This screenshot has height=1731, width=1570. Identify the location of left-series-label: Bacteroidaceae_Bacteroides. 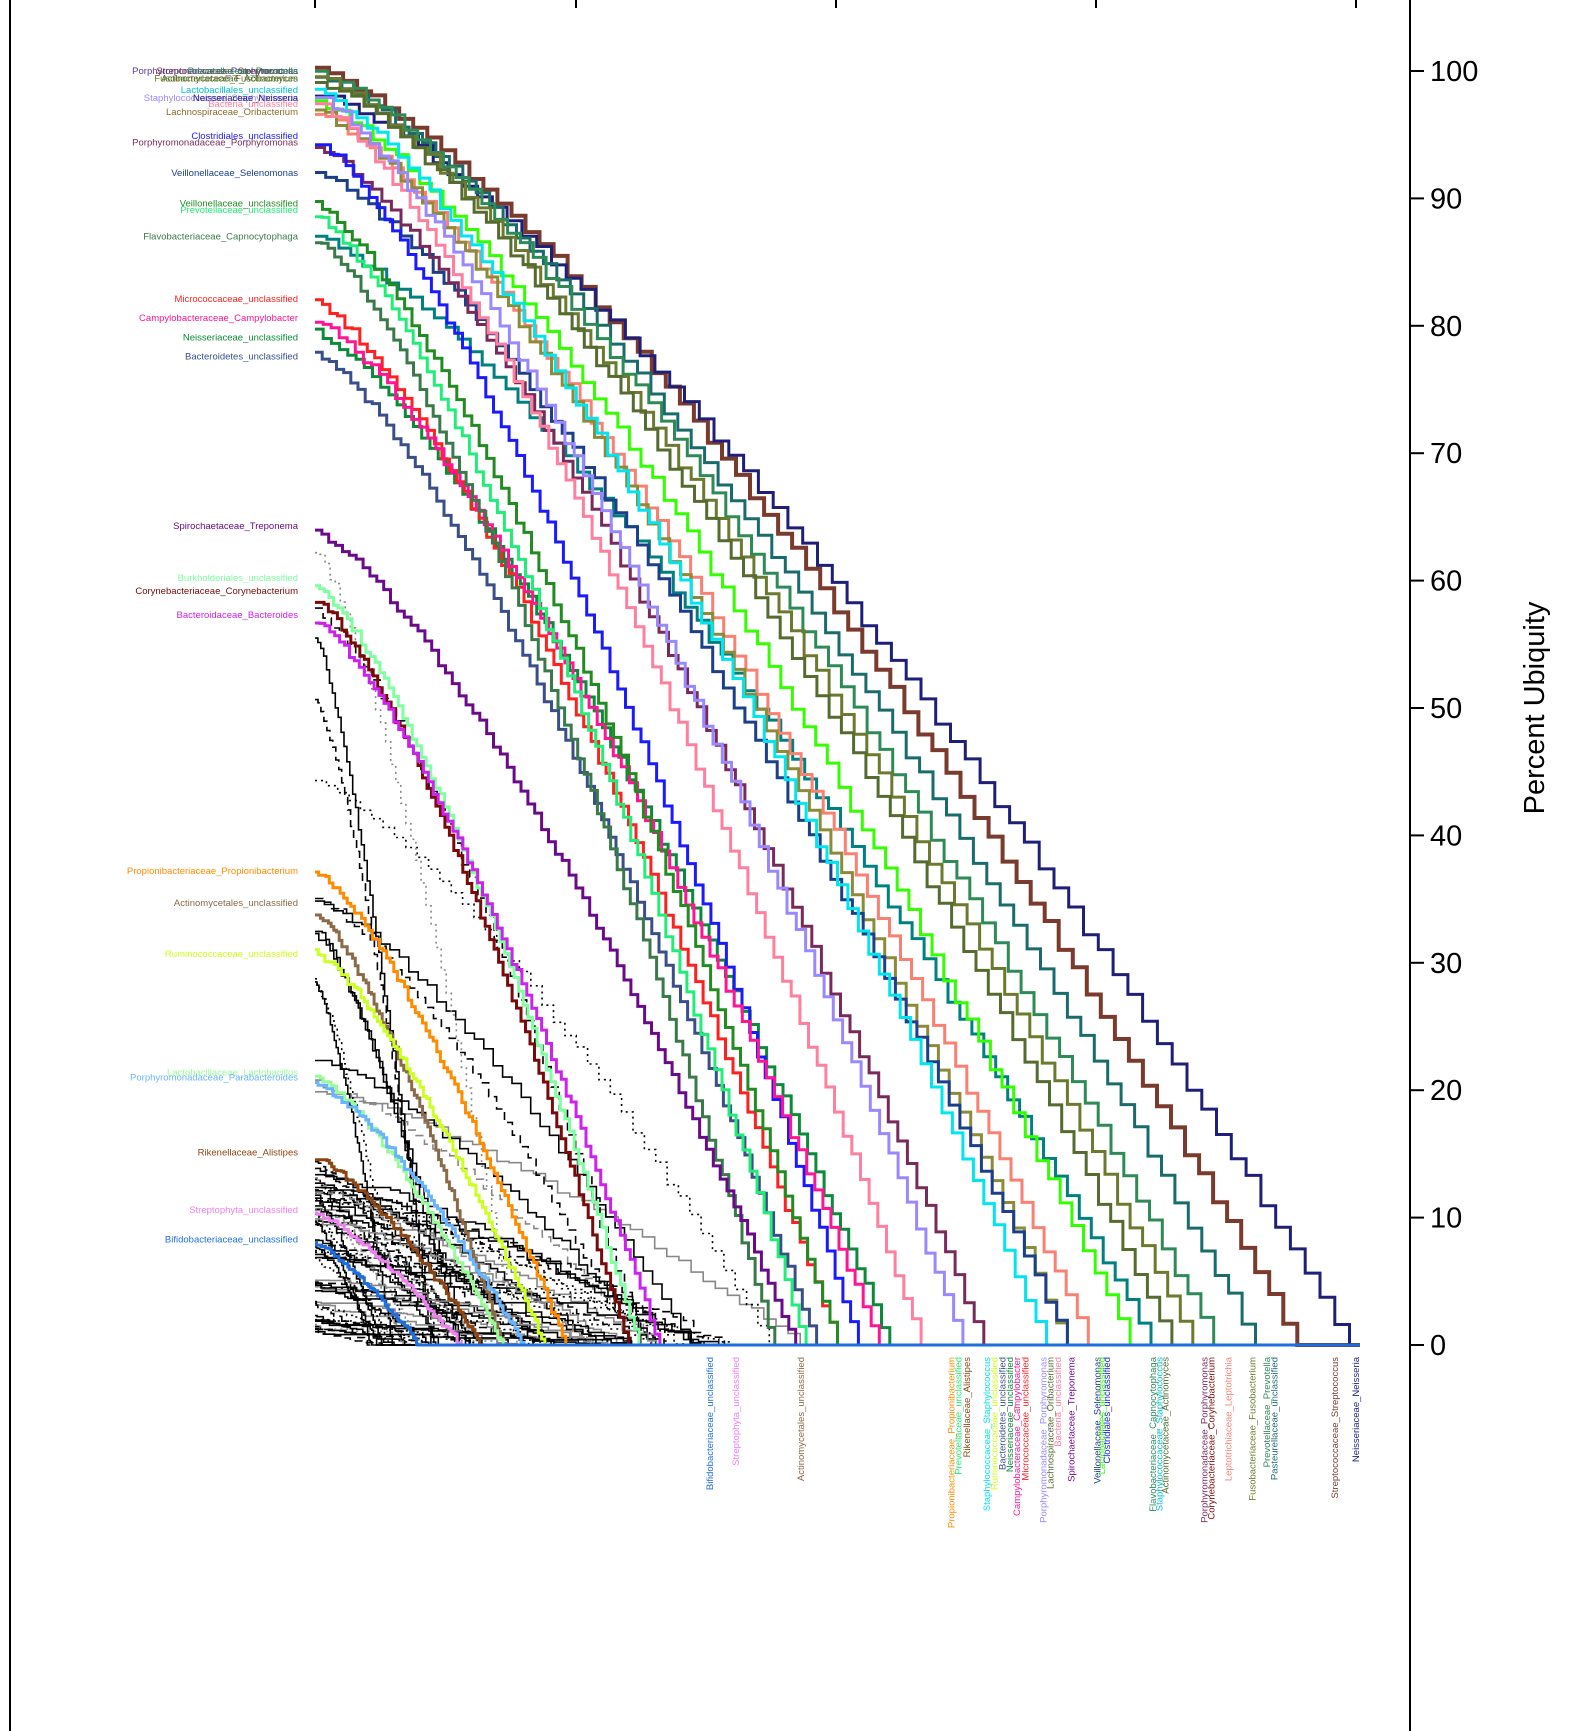
(238, 615).